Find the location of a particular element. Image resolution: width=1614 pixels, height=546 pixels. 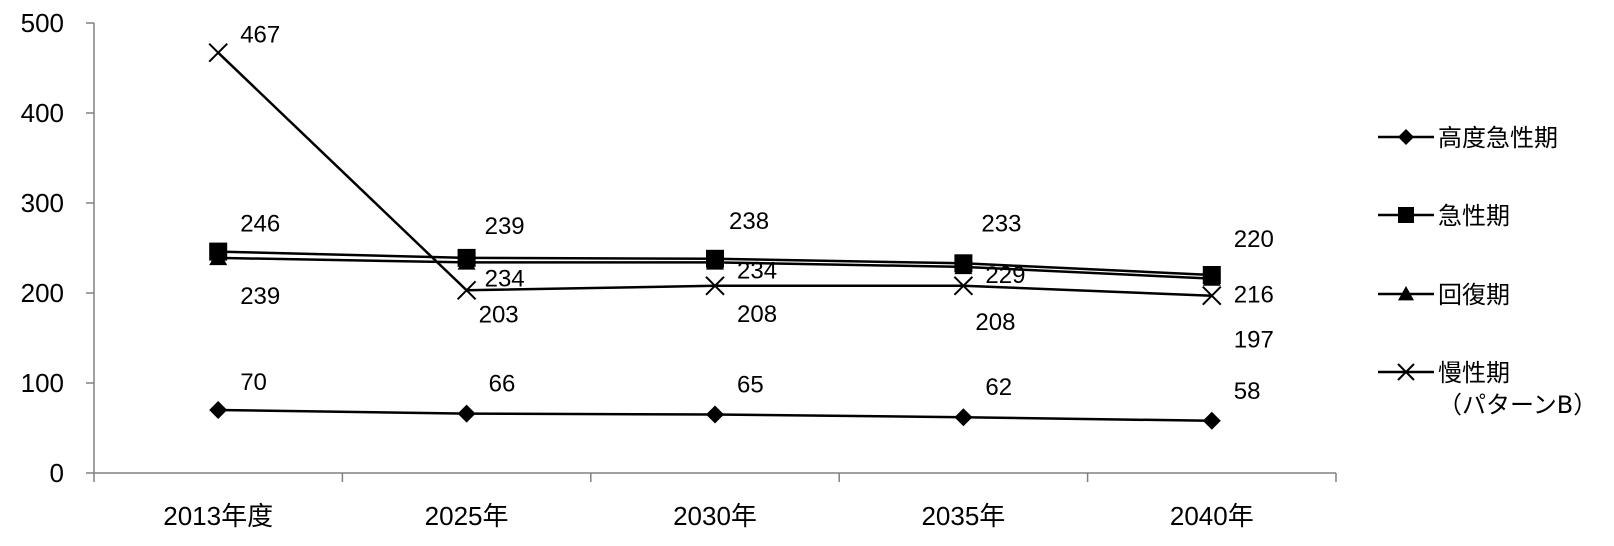

data-label: 246 is located at coordinates (260, 224).